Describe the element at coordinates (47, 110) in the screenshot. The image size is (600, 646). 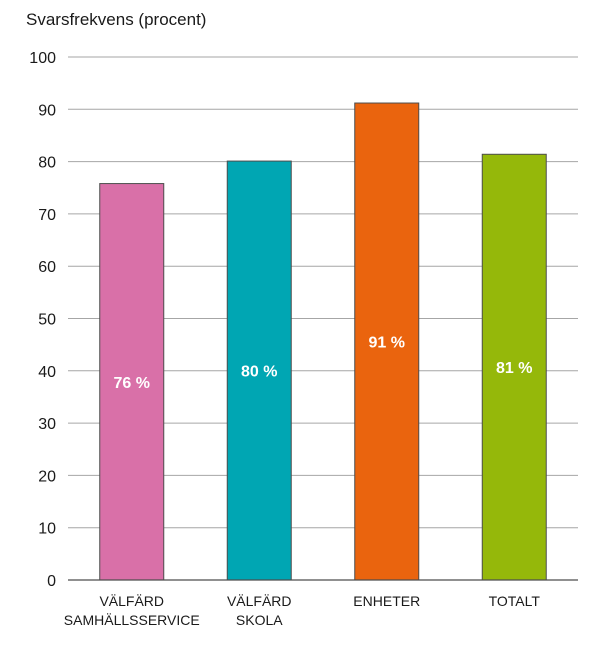
I see `y-tick-label: 90` at that location.